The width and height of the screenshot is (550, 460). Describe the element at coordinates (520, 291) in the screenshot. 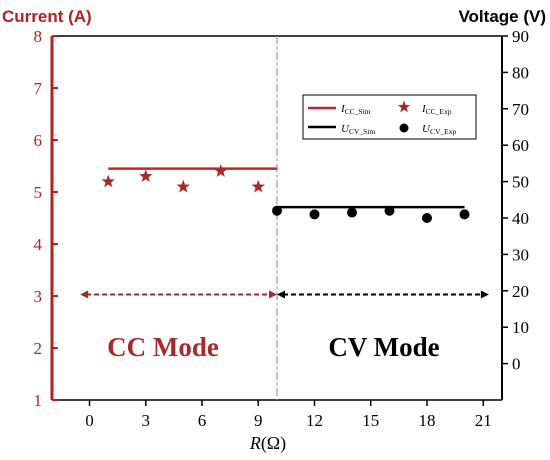

I see `right-tick-label: 20` at that location.